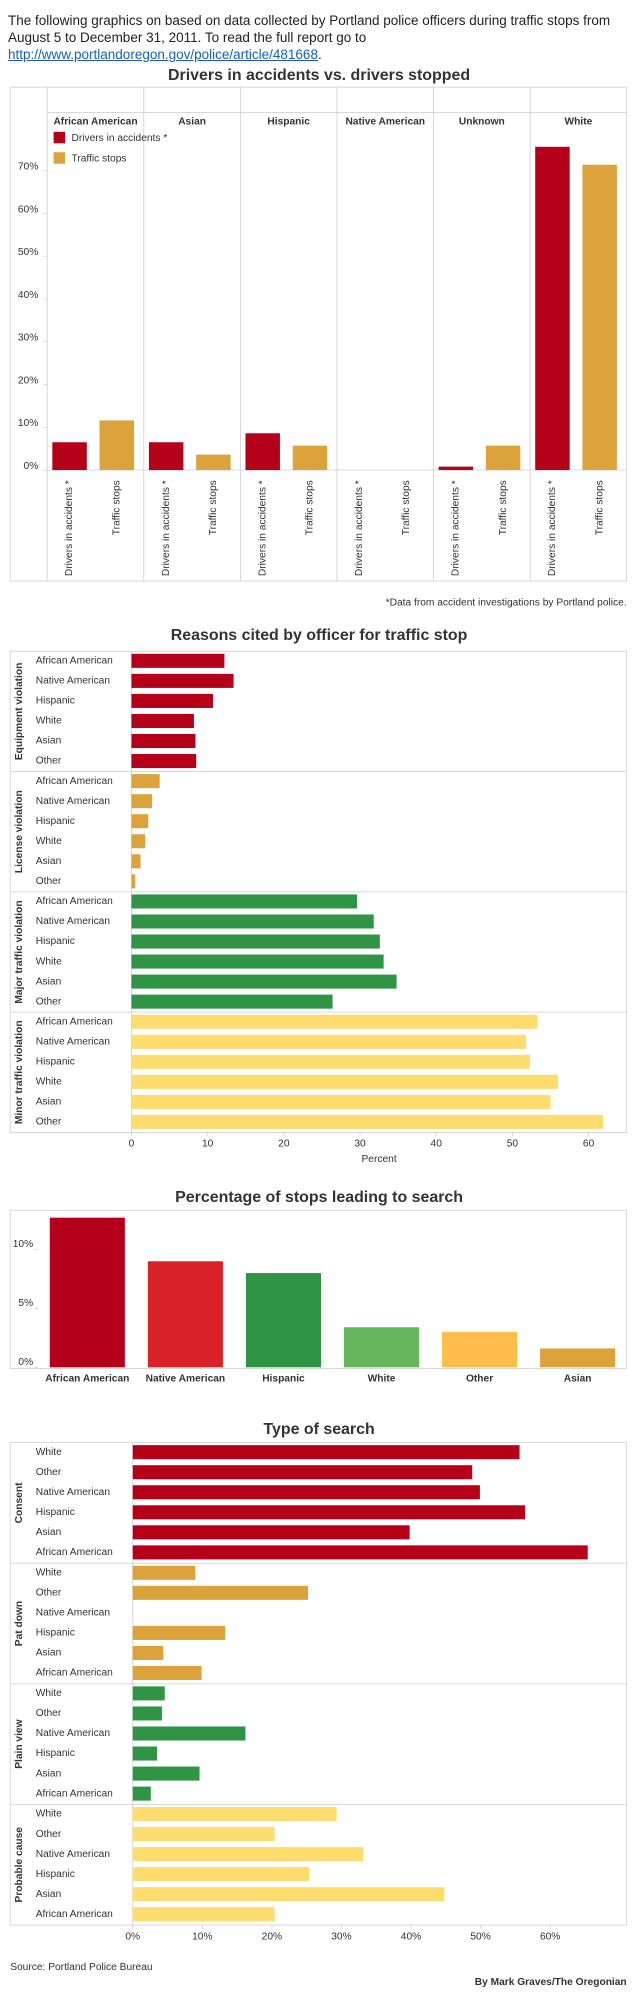 Image resolution: width=642 pixels, height=2002 pixels. I want to click on x-tick-label: 40%, so click(411, 1936).